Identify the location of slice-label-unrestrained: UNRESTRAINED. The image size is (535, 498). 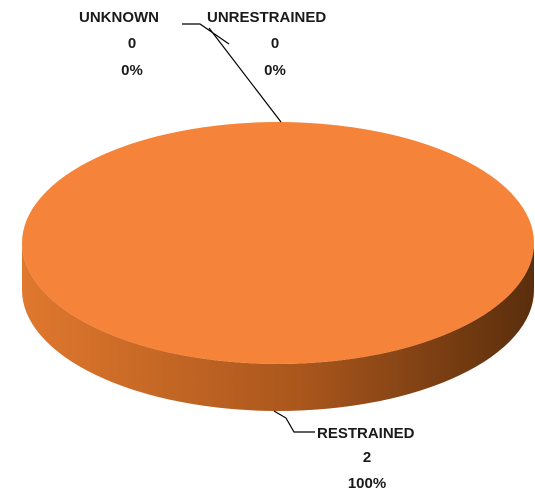
(266, 17).